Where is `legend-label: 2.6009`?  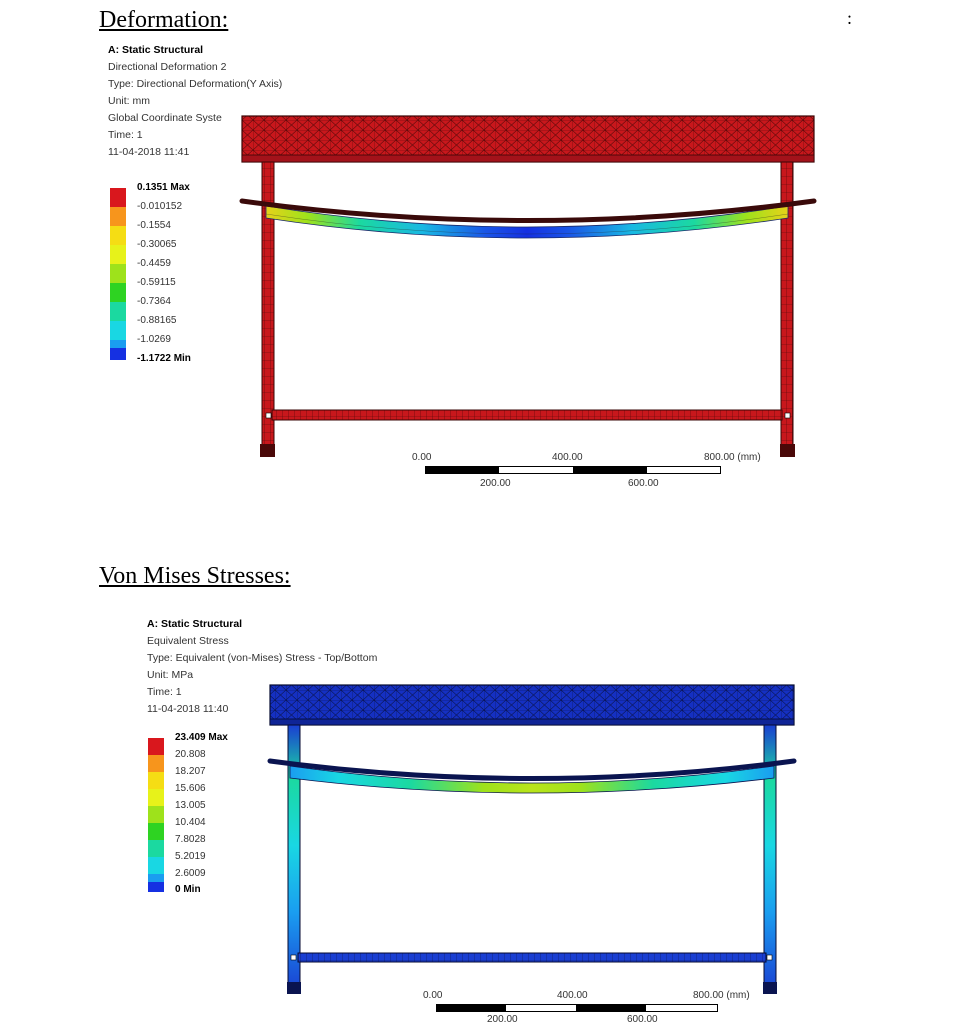
legend-label: 2.6009 is located at coordinates (190, 873).